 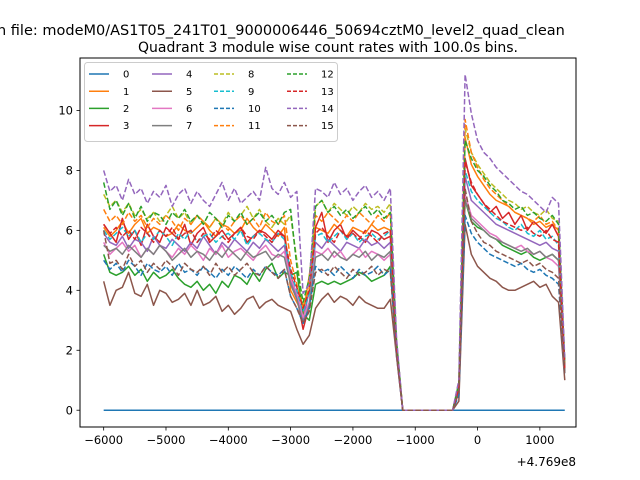 What do you see at coordinates (126, 92) in the screenshot?
I see `legend-label-1: 1` at bounding box center [126, 92].